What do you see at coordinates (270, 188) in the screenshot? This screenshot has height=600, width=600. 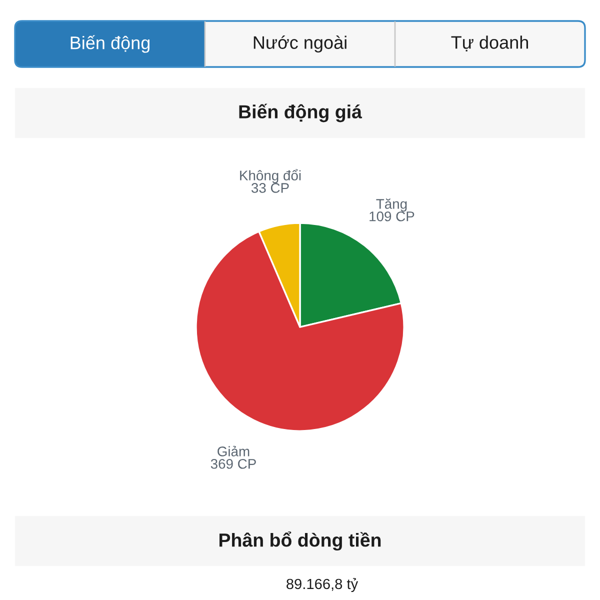 I see `data-label: 33 CP` at bounding box center [270, 188].